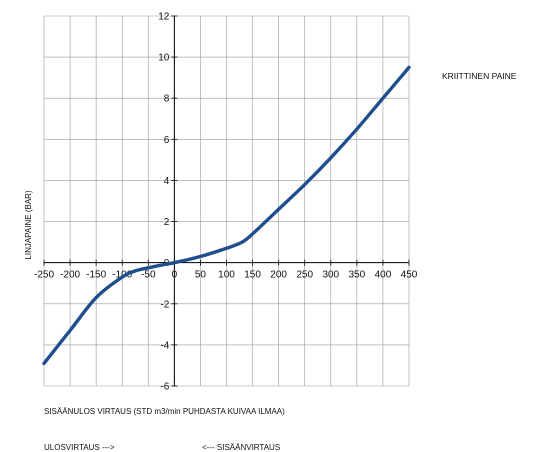 The height and width of the screenshot is (452, 554). I want to click on x-tick-label: 150, so click(252, 275).